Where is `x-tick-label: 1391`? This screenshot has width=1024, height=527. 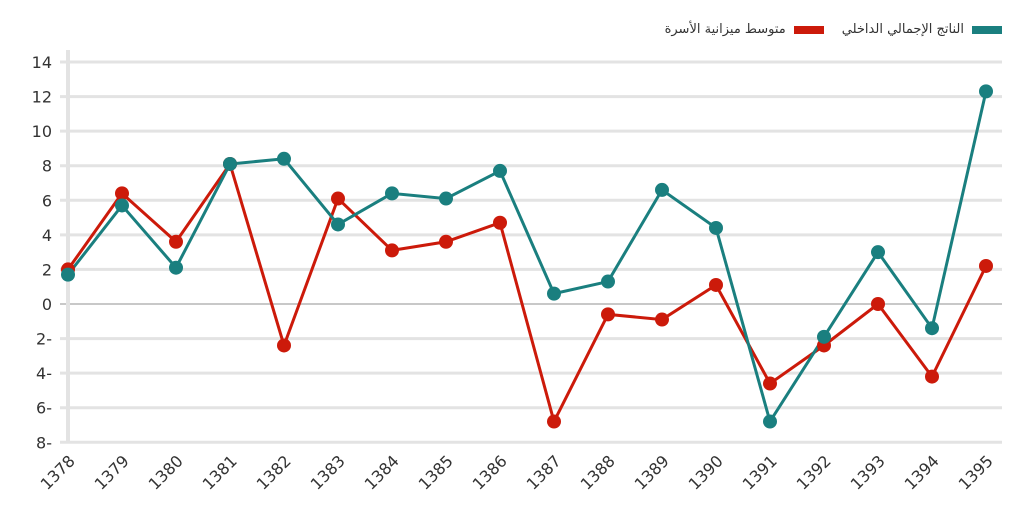
x-tick-label: 1391 is located at coordinates (760, 472).